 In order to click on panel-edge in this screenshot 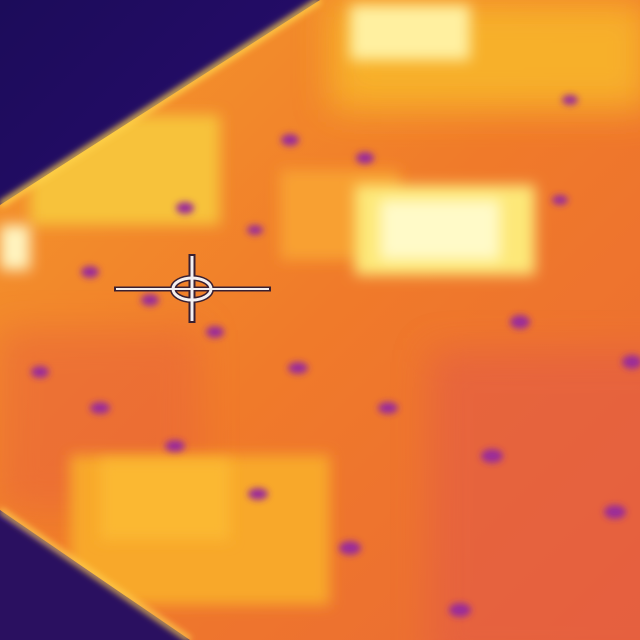, I will do `click(96, 573)`.